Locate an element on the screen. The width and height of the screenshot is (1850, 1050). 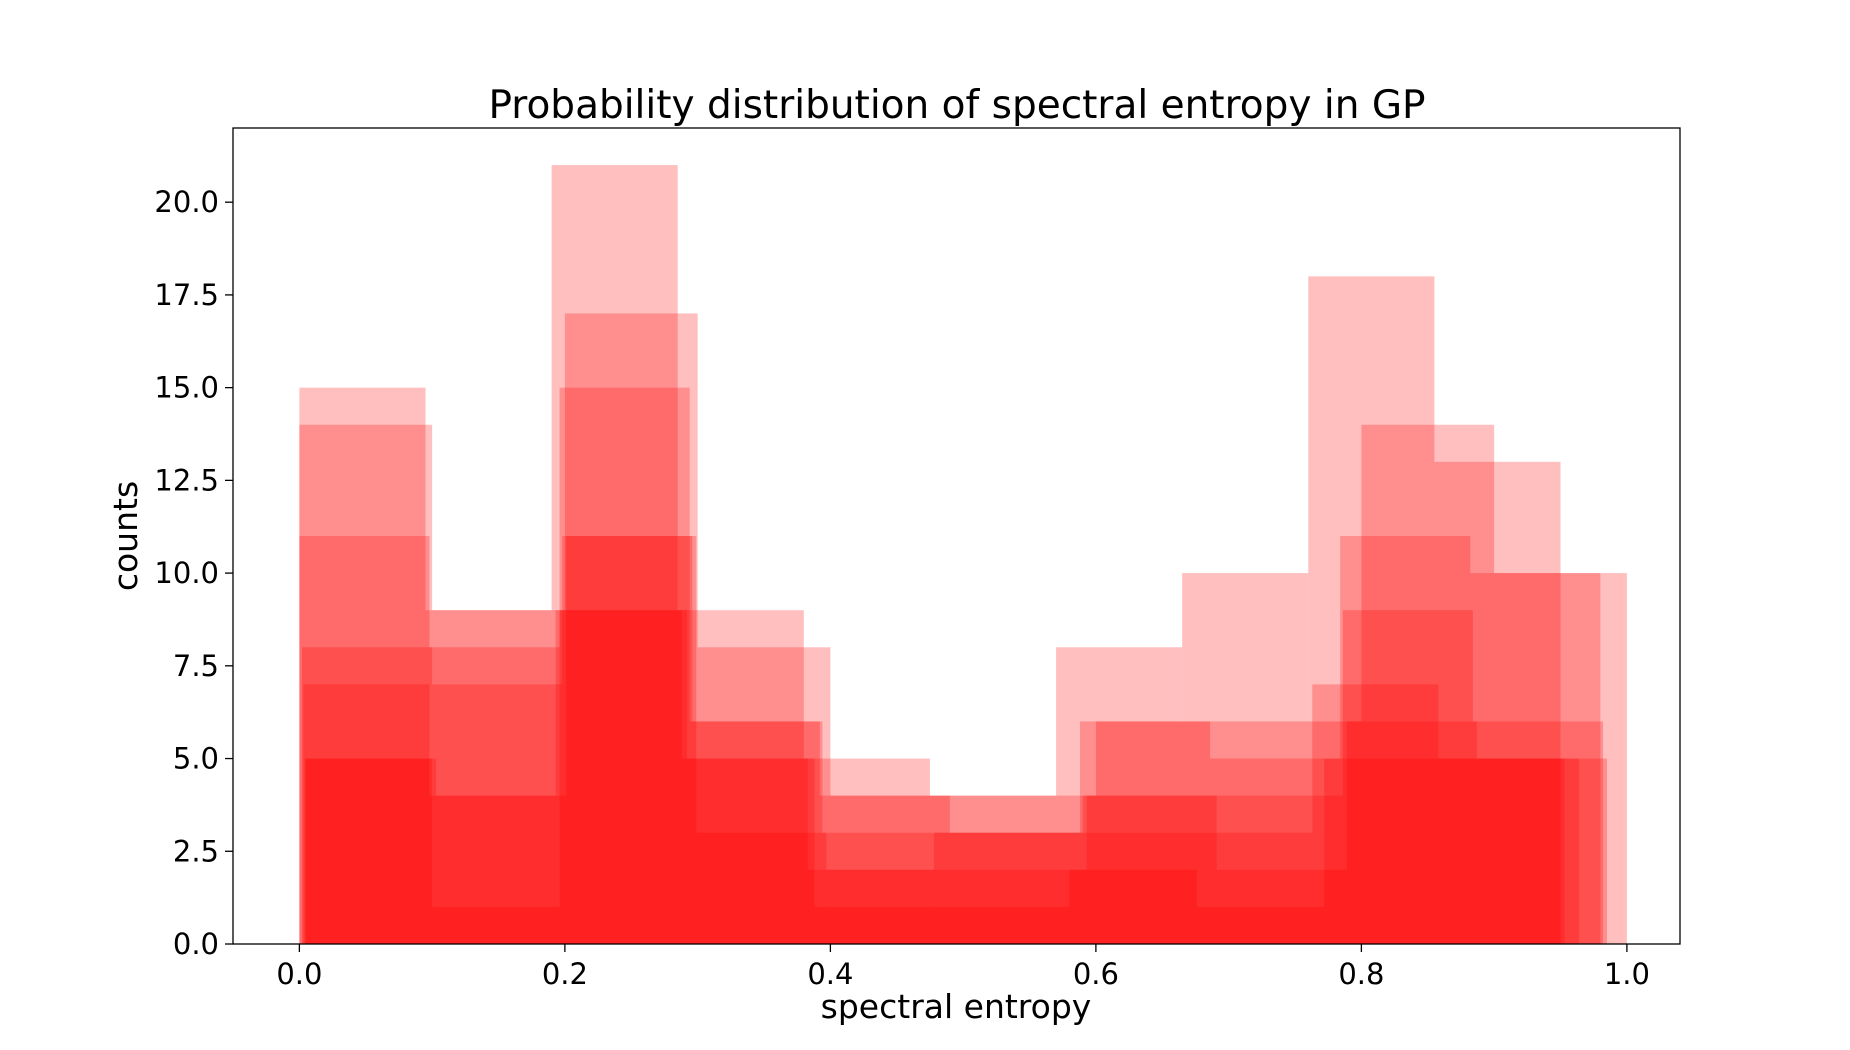
x-axis-label: spectral entropy is located at coordinates (956, 1006).